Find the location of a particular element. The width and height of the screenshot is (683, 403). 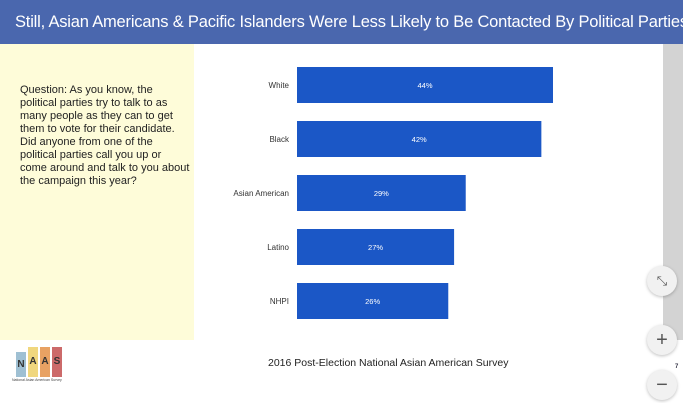

bar-nhpi is located at coordinates (373, 301).